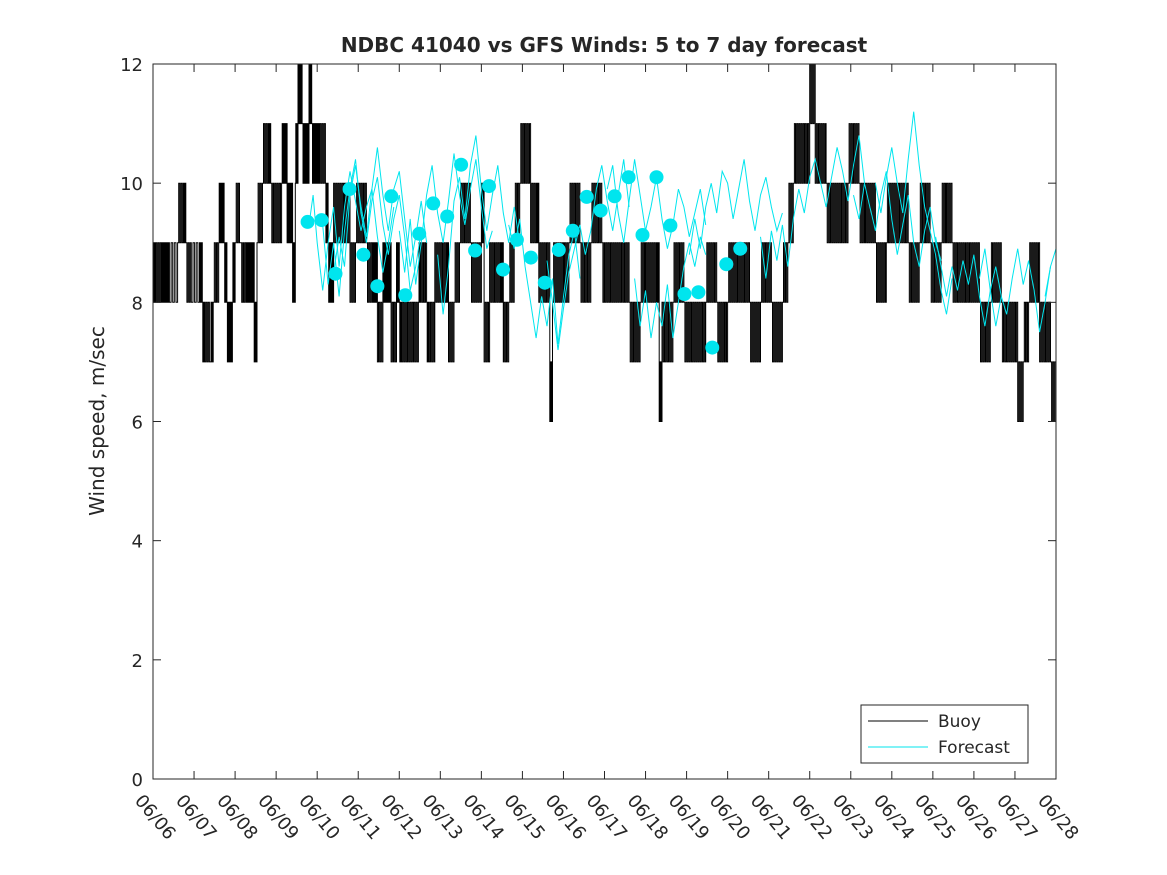  Describe the element at coordinates (137, 423) in the screenshot. I see `y-tick-label: 6` at that location.